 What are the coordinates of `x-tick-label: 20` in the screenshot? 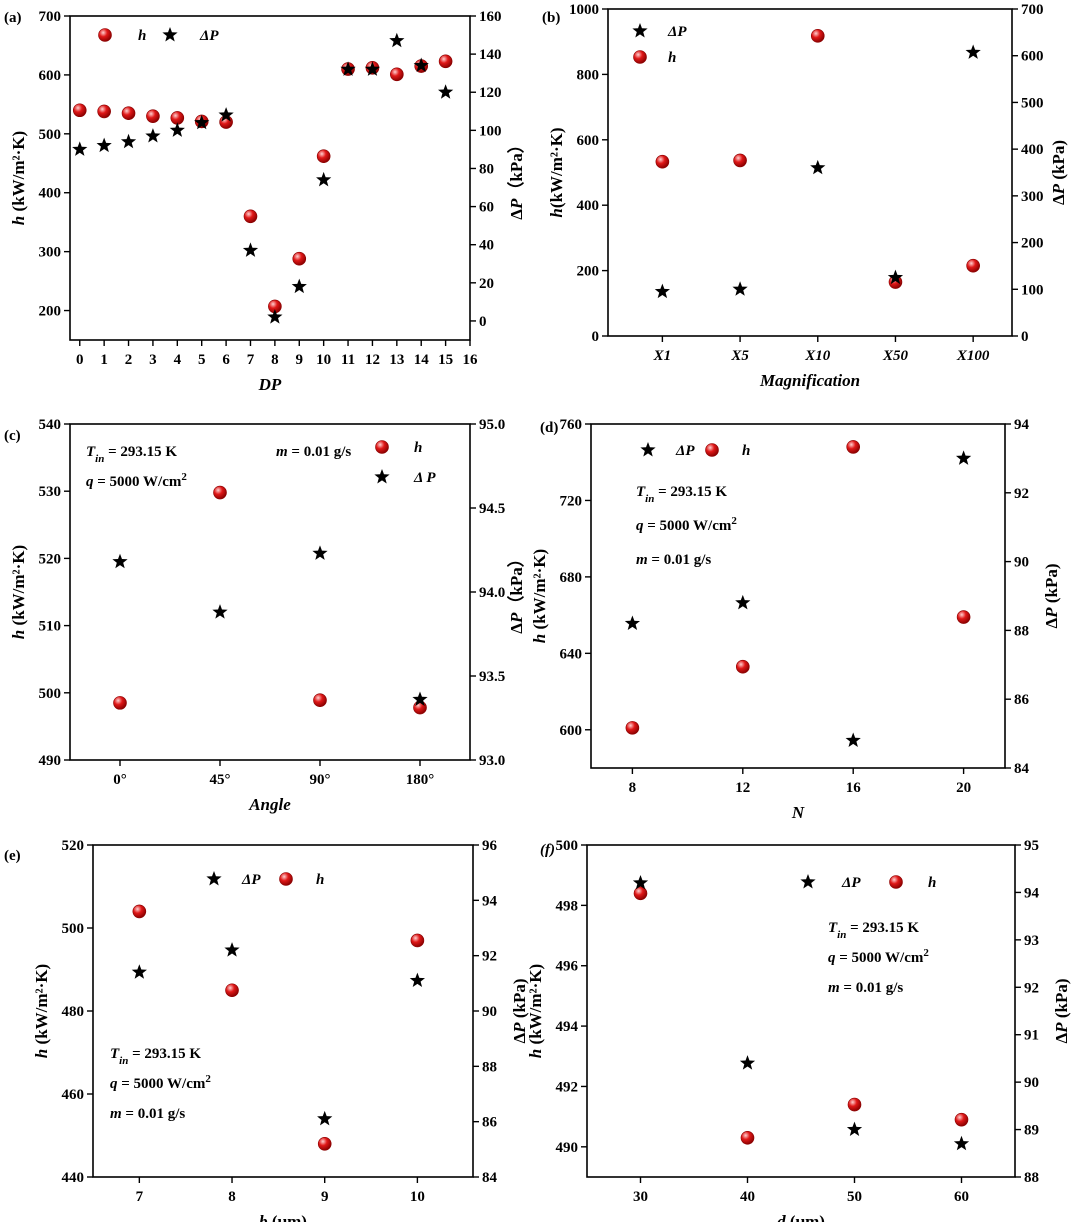 It's located at (963, 788).